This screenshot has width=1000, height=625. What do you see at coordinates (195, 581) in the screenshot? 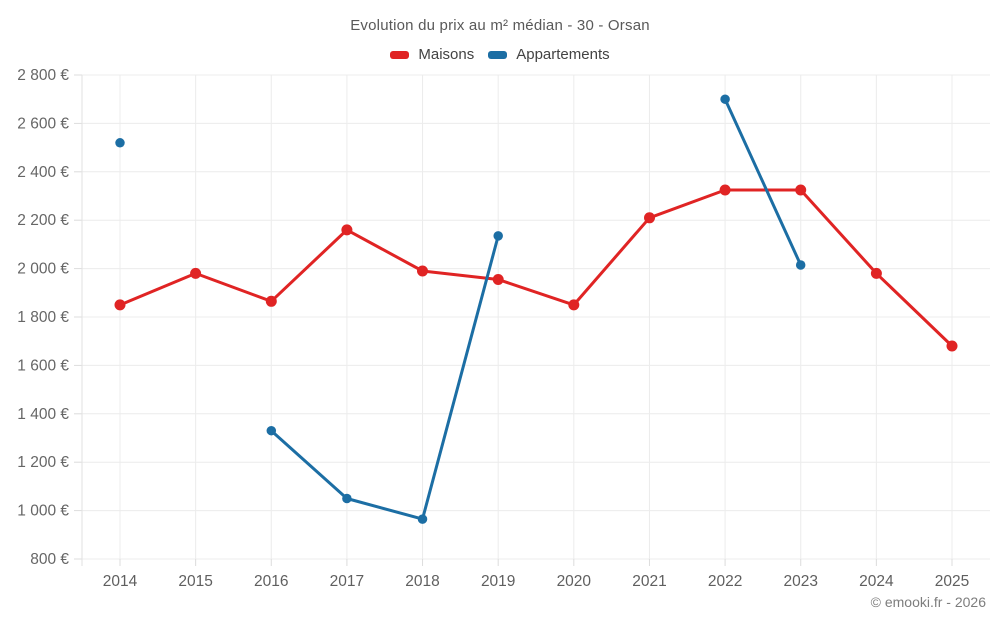
I see `x-axis-label: 2015` at bounding box center [195, 581].